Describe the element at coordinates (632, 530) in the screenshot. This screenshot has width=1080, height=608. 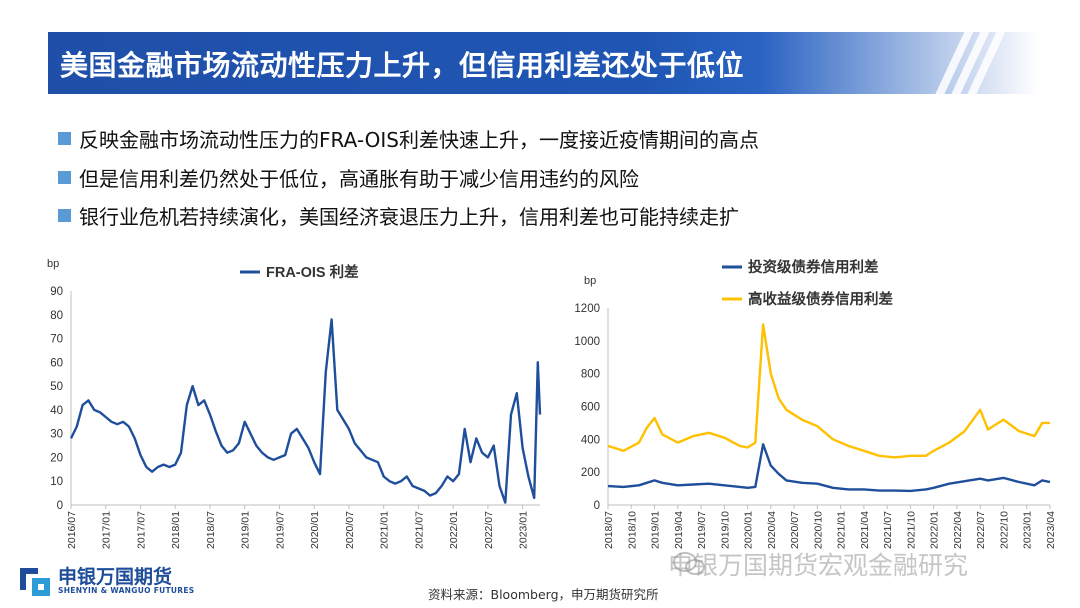
I see `x-tick-label: 2018/10` at that location.